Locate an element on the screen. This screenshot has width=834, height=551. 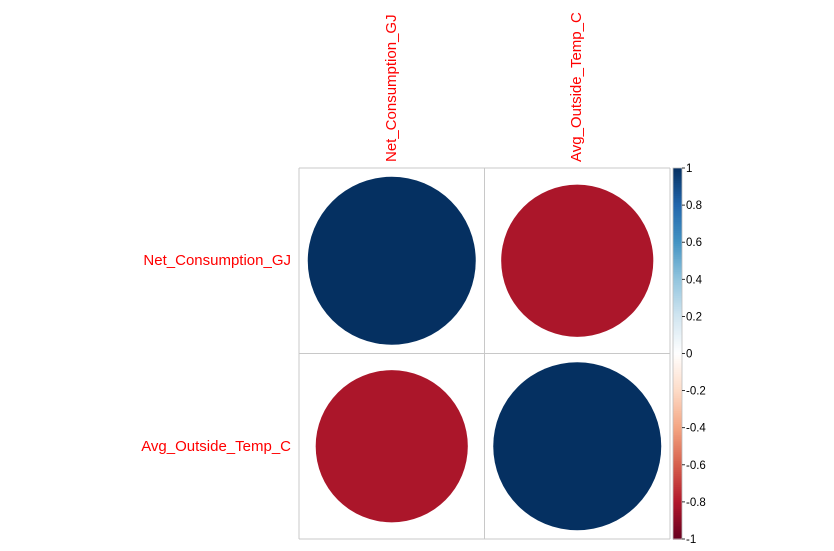
colorbar-tick-label: 0.8 is located at coordinates (694, 206).